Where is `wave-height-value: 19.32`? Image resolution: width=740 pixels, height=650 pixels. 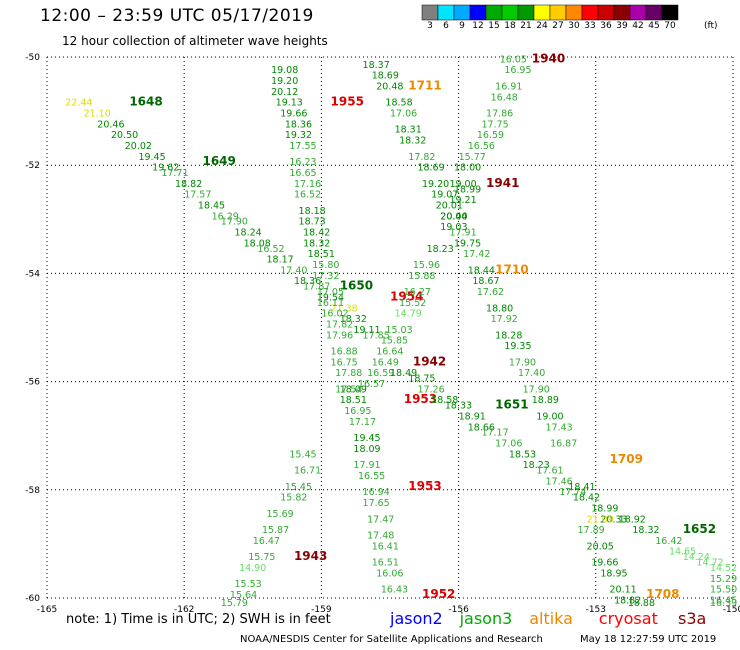
wave-height-value: 19.32 is located at coordinates (298, 135).